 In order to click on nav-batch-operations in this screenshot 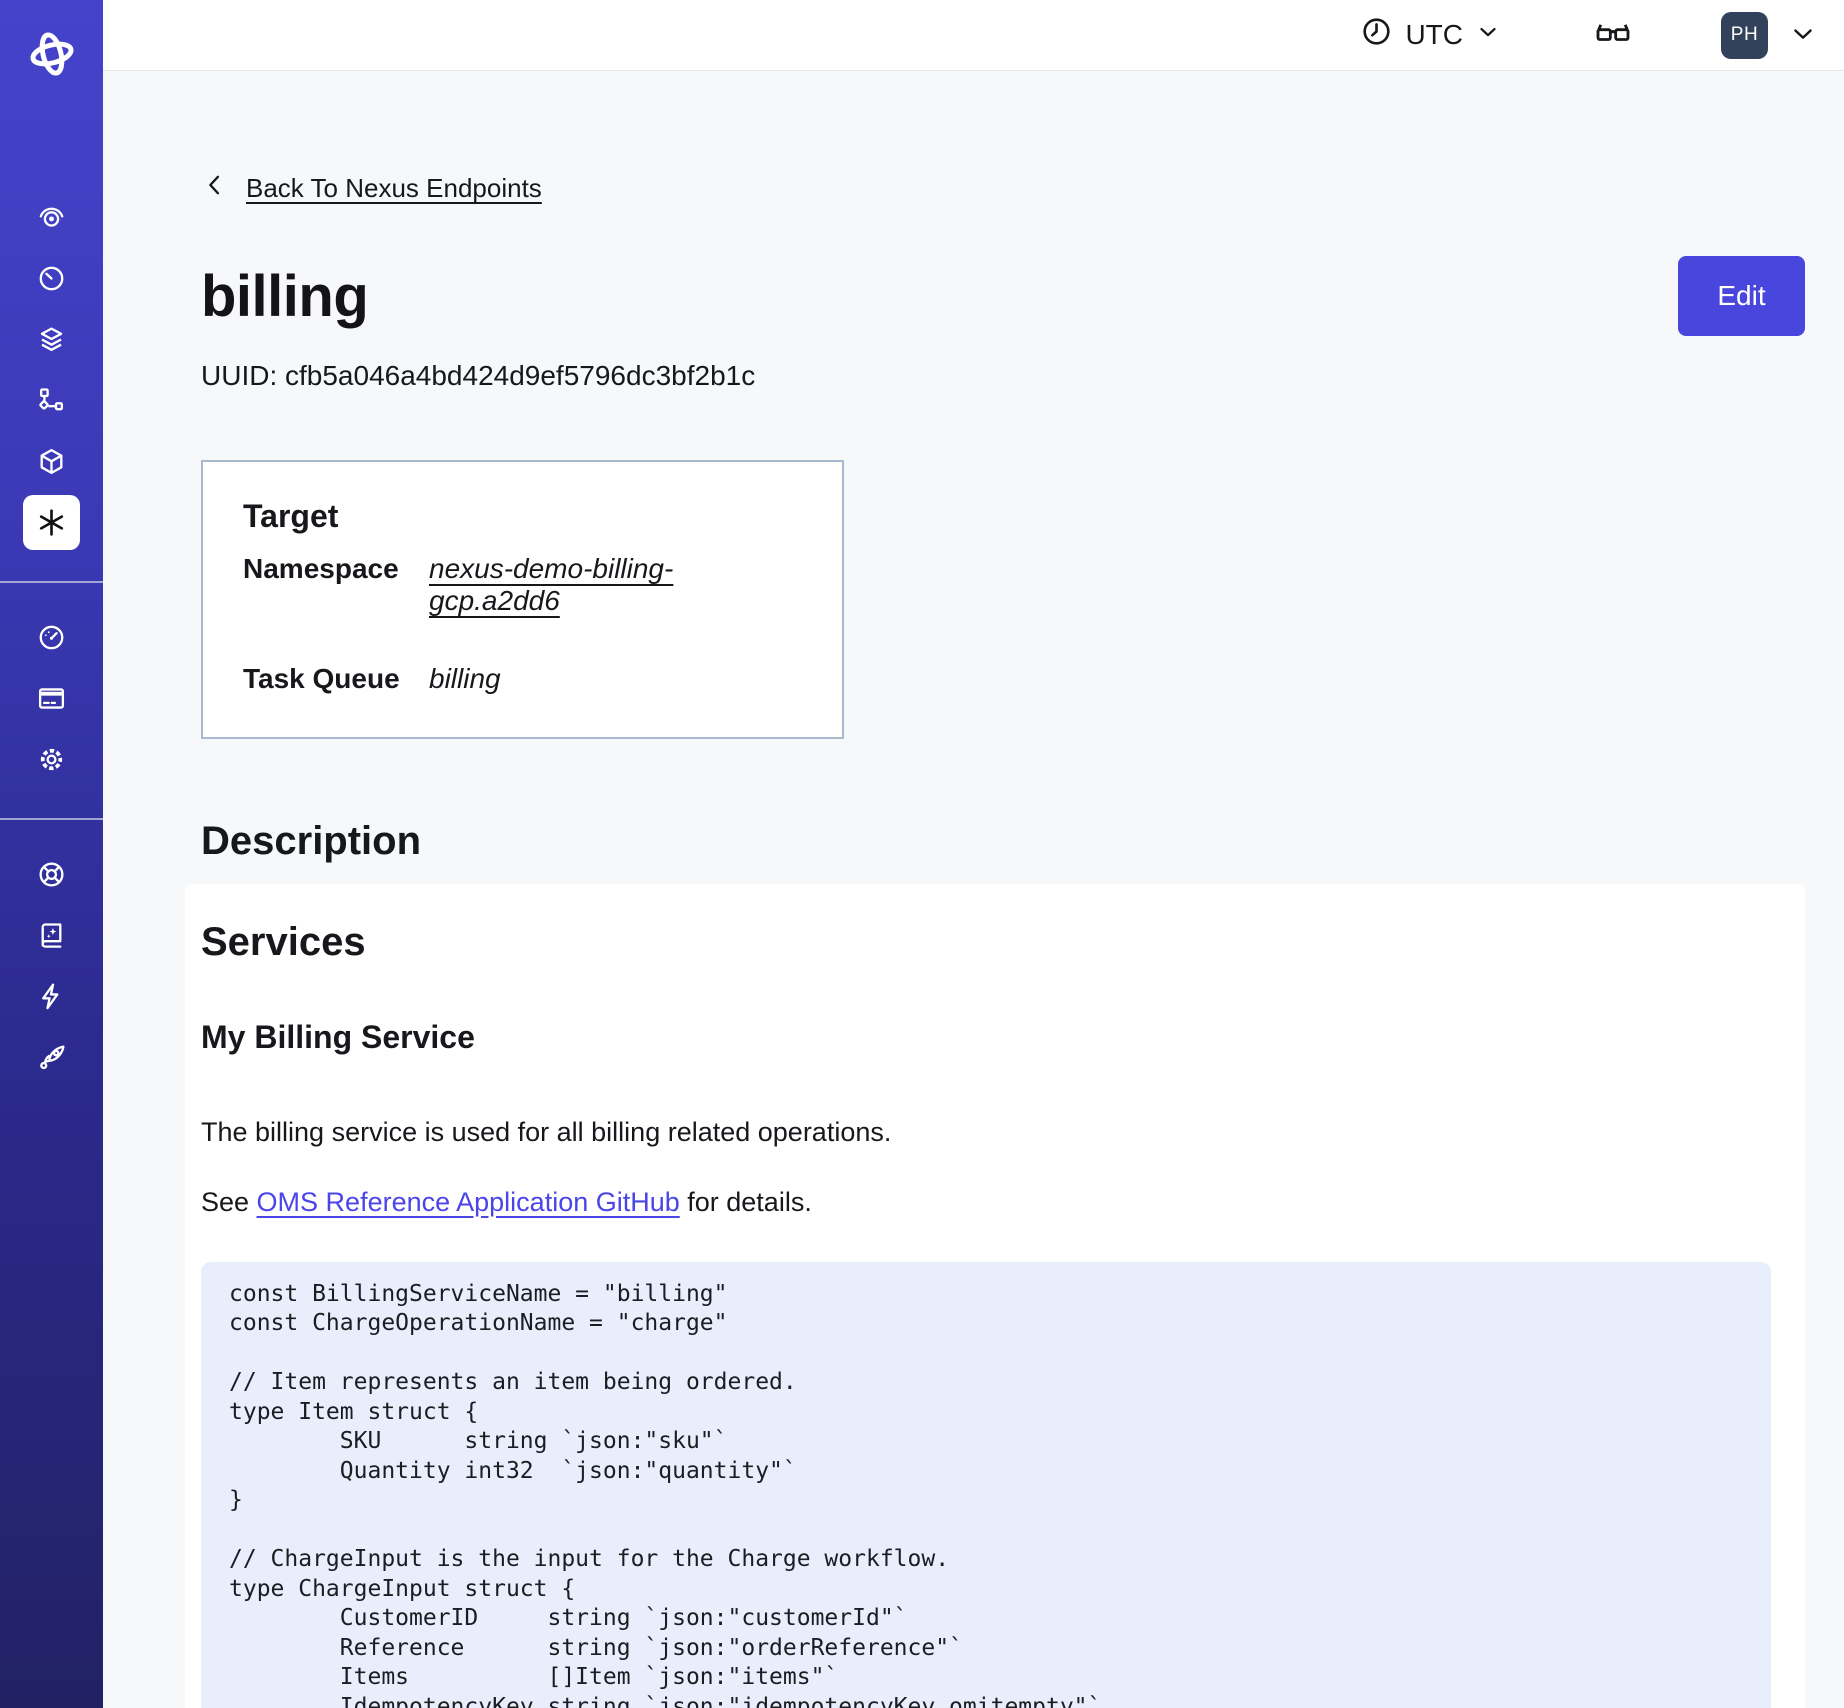, I will do `click(52, 400)`.